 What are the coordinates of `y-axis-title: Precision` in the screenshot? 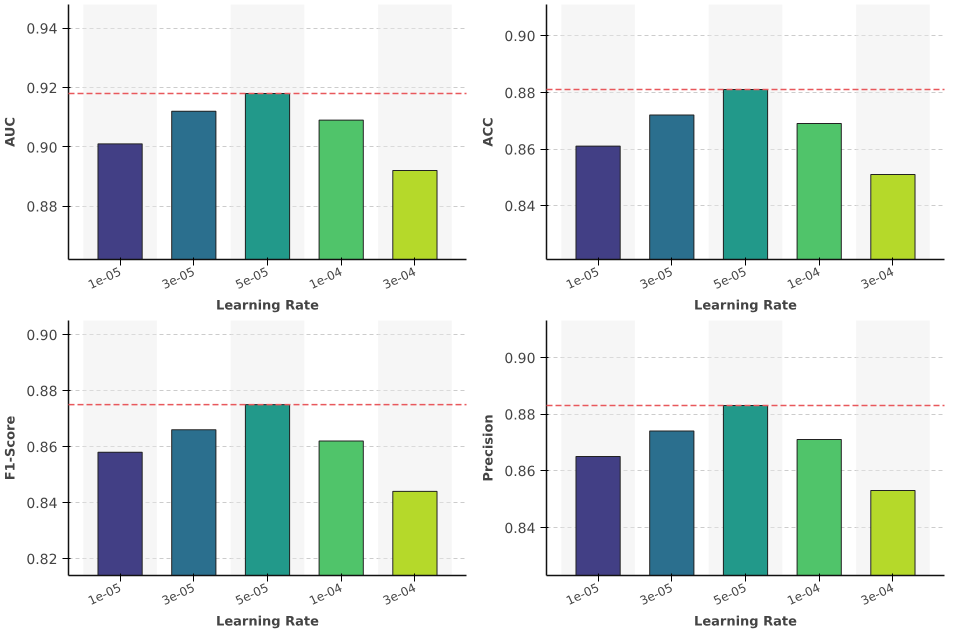 It's located at (488, 448).